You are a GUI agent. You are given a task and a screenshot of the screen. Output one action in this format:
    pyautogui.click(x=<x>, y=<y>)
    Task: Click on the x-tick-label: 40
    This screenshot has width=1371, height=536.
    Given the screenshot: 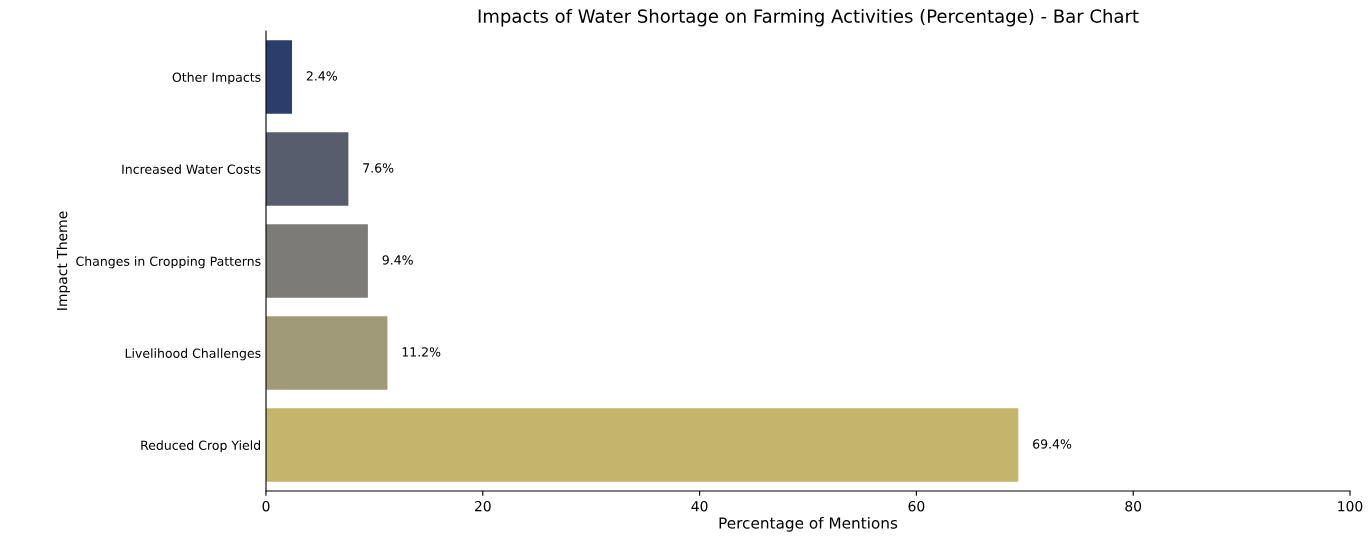 What is the action you would take?
    pyautogui.click(x=699, y=506)
    